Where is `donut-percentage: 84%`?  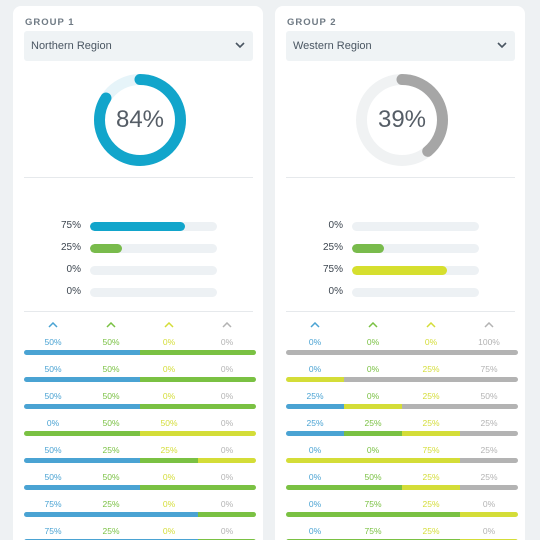 donut-percentage: 84% is located at coordinates (140, 119).